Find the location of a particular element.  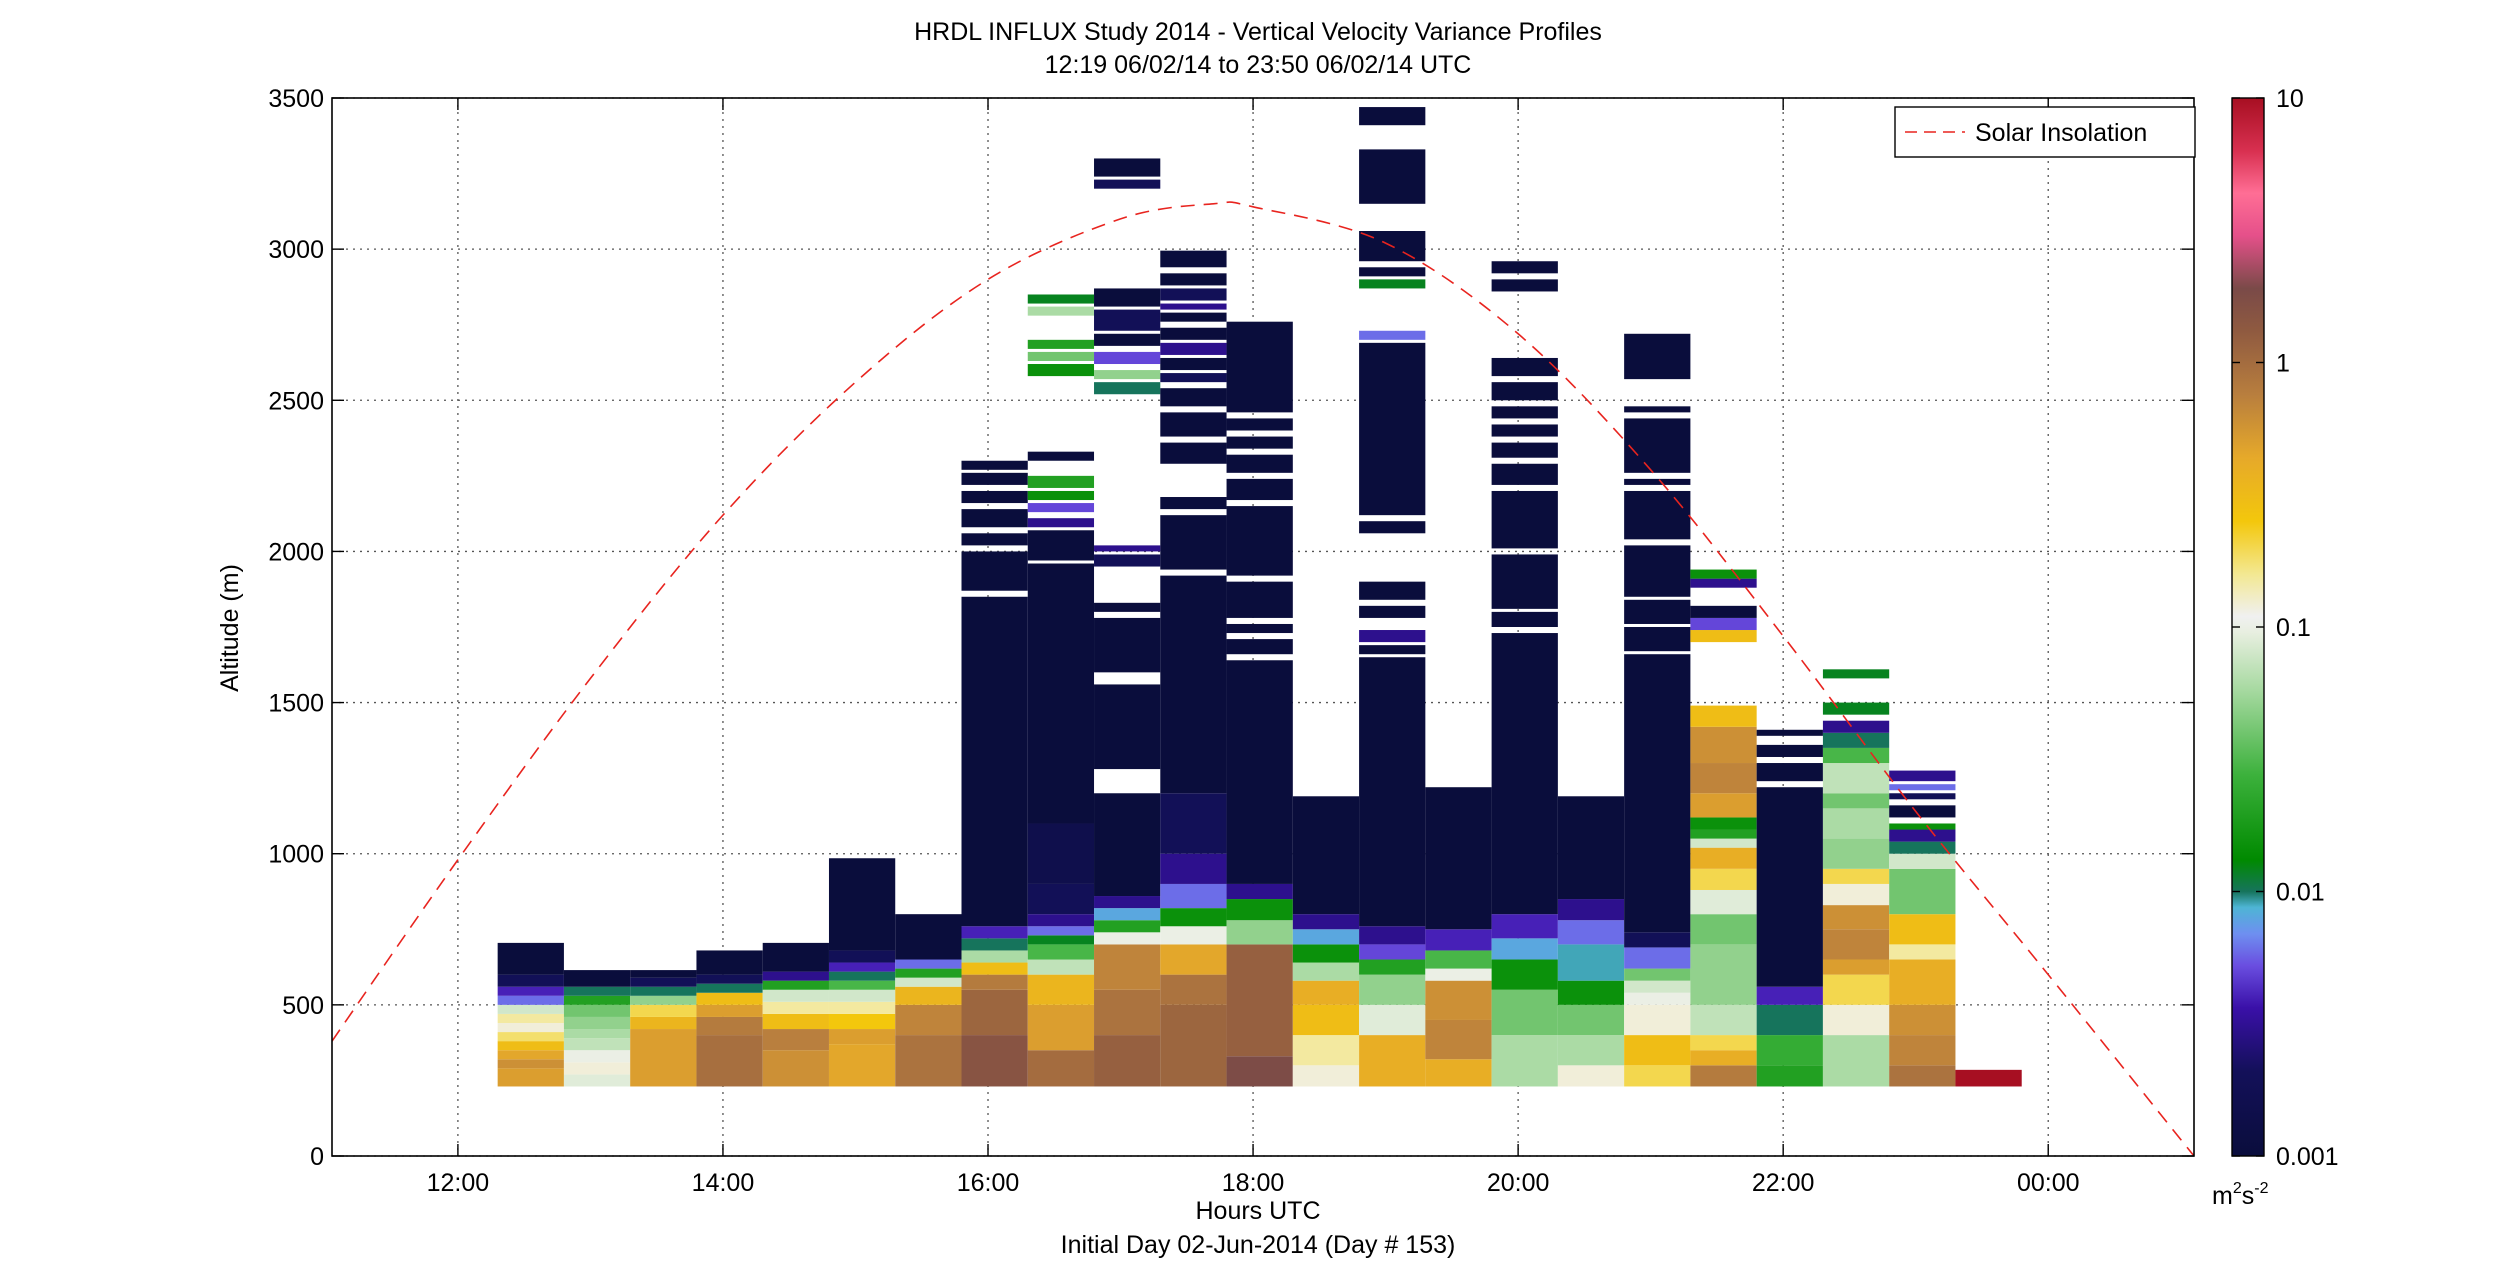

colorbar: 0.001 0.01 0.1 1 10 m2s-2 is located at coordinates (2275, 647).